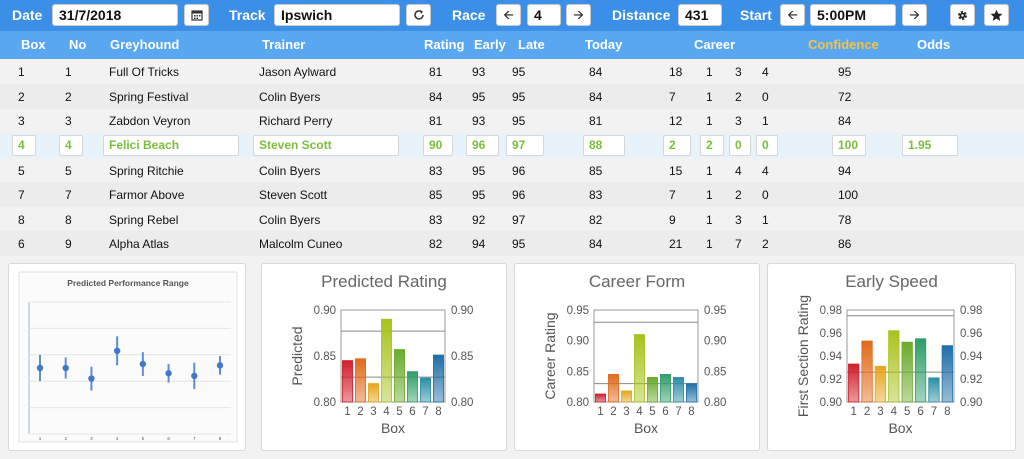 This screenshot has height=459, width=1024. Describe the element at coordinates (128, 283) in the screenshot. I see `chart-title: Predicted Performance Range` at that location.